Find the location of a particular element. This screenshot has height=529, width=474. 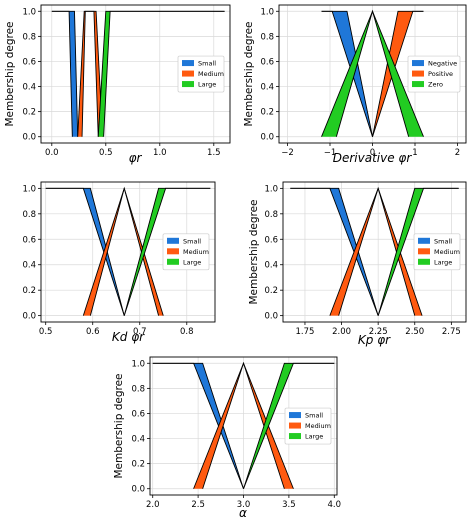

series-band-positive is located at coordinates (398, 74).